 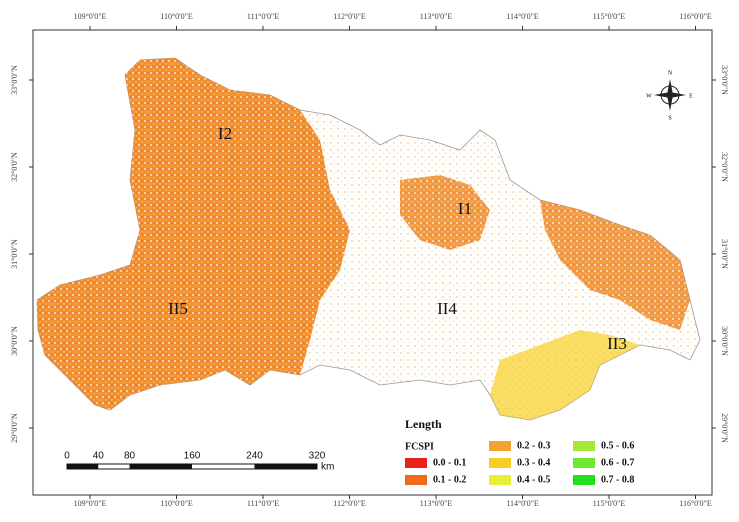 What do you see at coordinates (263, 503) in the screenshot?
I see `longitude-label-bottom: 111°0'0"E` at bounding box center [263, 503].